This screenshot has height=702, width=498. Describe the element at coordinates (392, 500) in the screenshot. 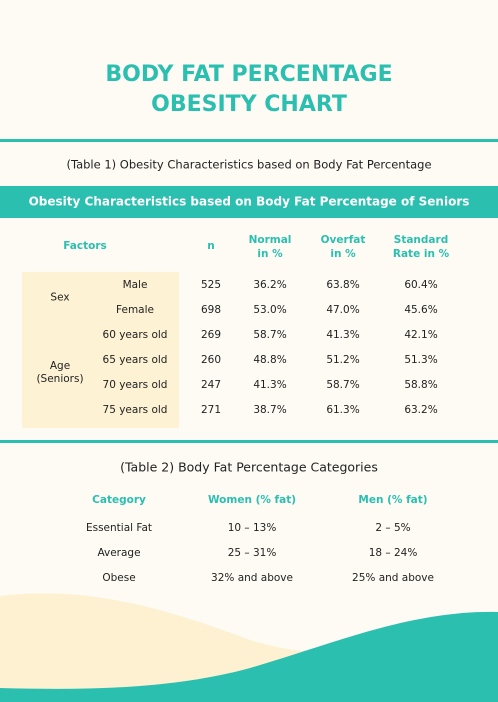

I see `column-header: Men (% fat)` at that location.